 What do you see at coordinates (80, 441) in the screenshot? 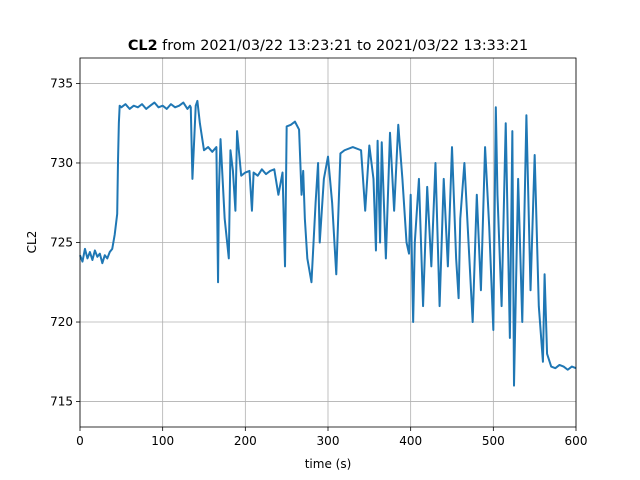
I see `x-tick-label: 0` at bounding box center [80, 441].